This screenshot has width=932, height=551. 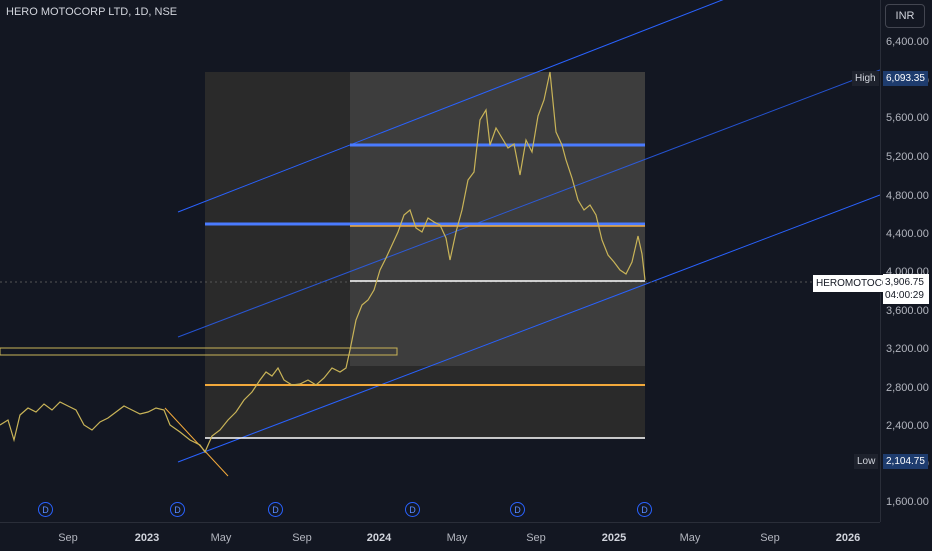 I want to click on price-tick: 6,400.00, so click(x=907, y=42).